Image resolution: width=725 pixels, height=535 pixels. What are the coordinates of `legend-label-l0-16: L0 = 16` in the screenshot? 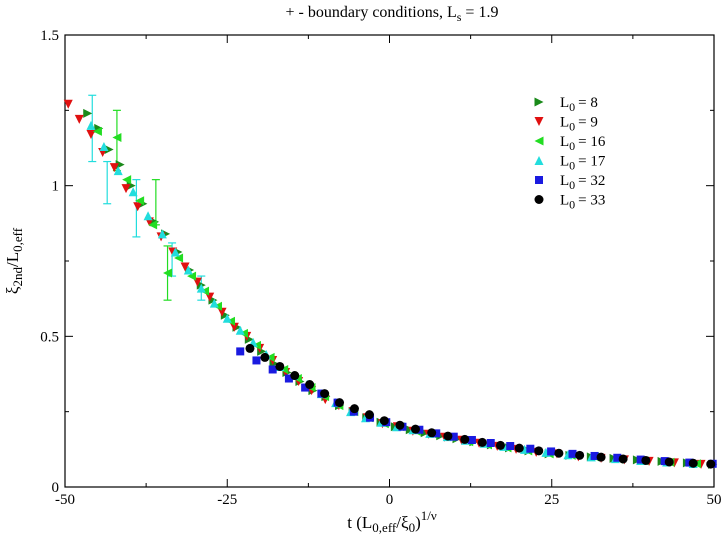 It's located at (583, 143).